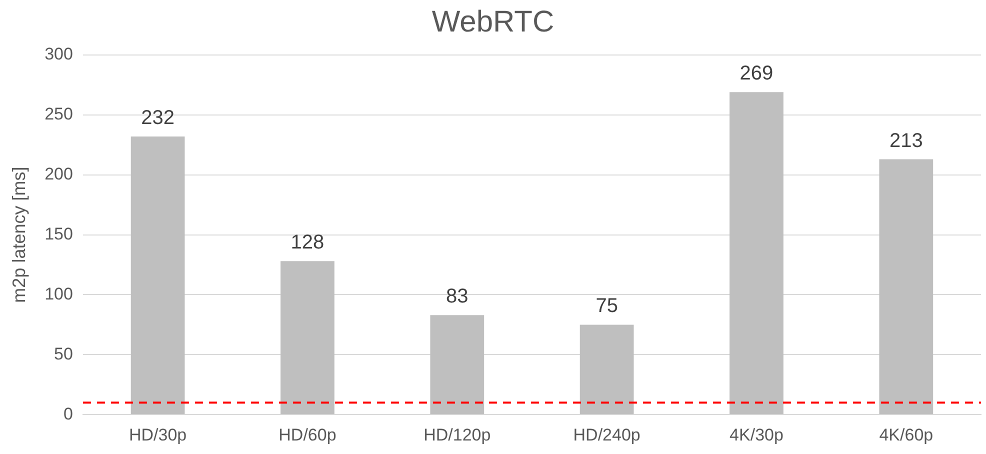 Image resolution: width=986 pixels, height=454 pixels. Describe the element at coordinates (58, 114) in the screenshot. I see `y-tick-label: 250` at that location.